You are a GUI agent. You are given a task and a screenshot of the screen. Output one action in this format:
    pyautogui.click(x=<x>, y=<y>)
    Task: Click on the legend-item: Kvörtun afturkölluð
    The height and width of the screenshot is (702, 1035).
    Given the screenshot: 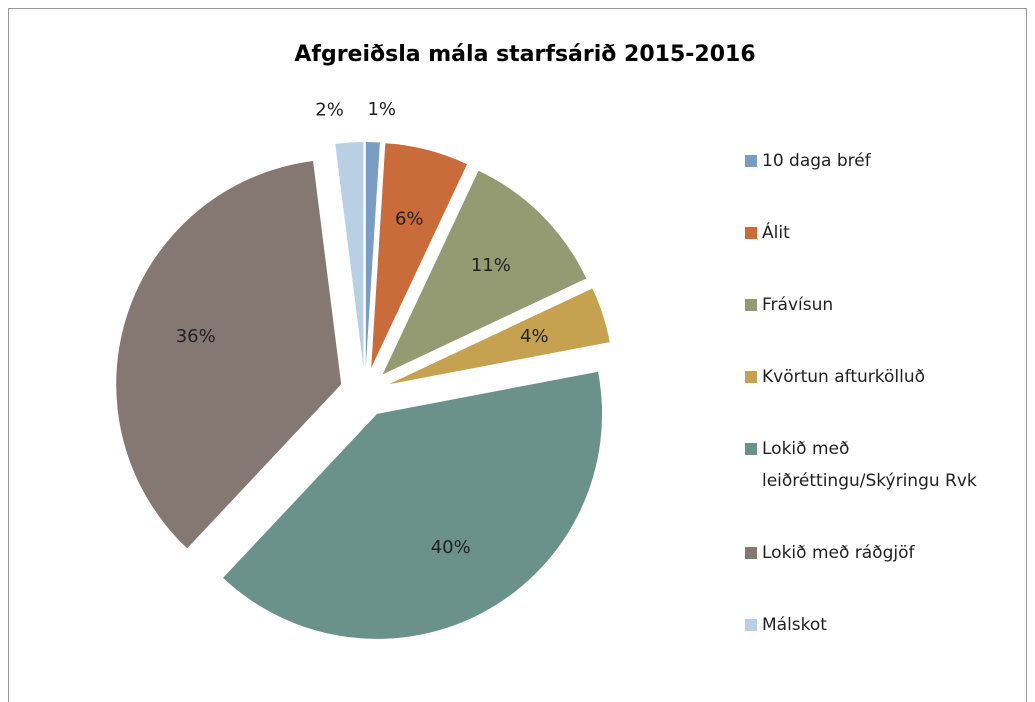 What is the action you would take?
    pyautogui.click(x=887, y=377)
    